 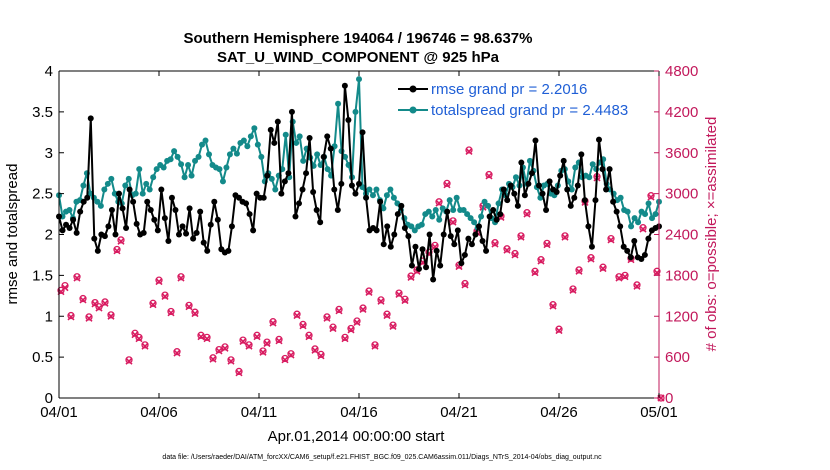 I want to click on y-tick-label-left: 3, so click(x=49, y=153).